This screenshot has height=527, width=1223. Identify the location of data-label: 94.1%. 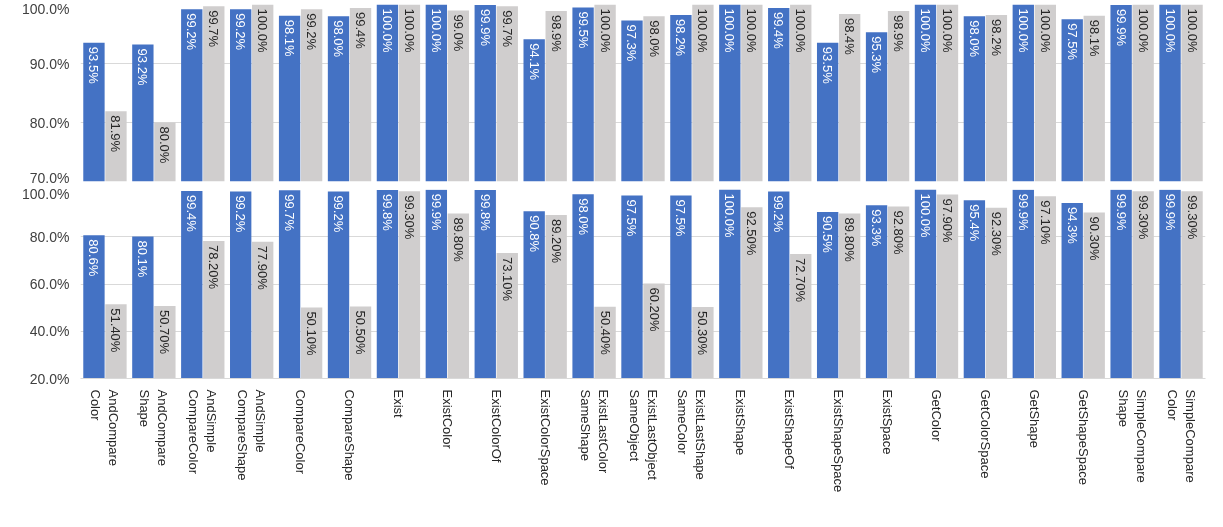
(534, 62).